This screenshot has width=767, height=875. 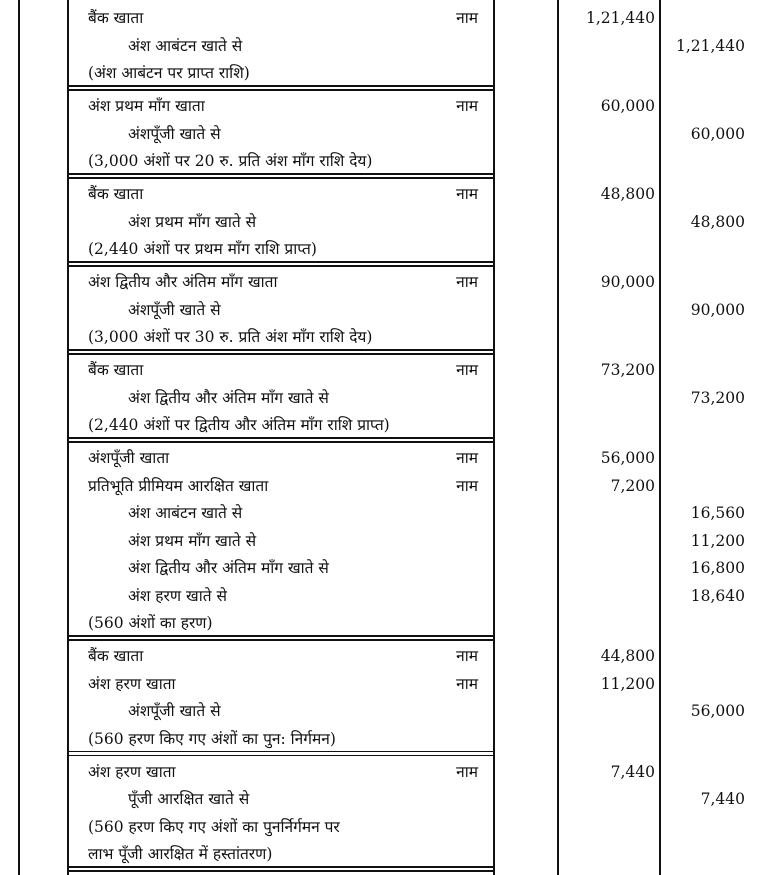 What do you see at coordinates (717, 711) in the screenshot?
I see `credit-amount: 56,000` at bounding box center [717, 711].